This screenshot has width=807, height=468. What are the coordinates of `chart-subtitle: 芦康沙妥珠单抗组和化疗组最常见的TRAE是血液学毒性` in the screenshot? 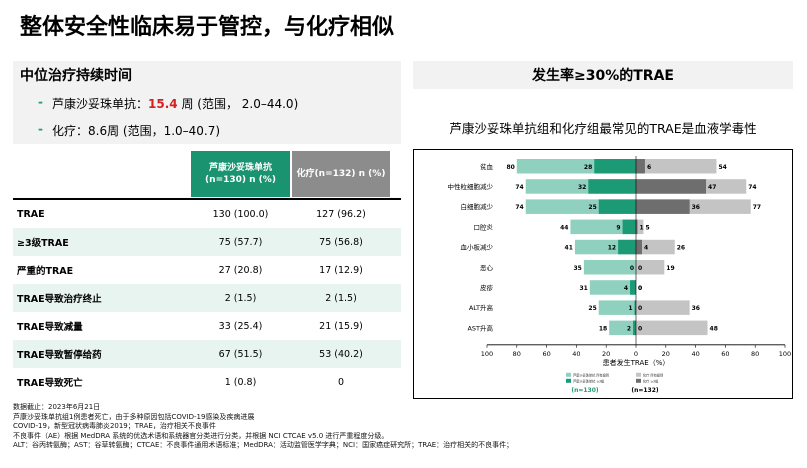 It's located at (603, 128).